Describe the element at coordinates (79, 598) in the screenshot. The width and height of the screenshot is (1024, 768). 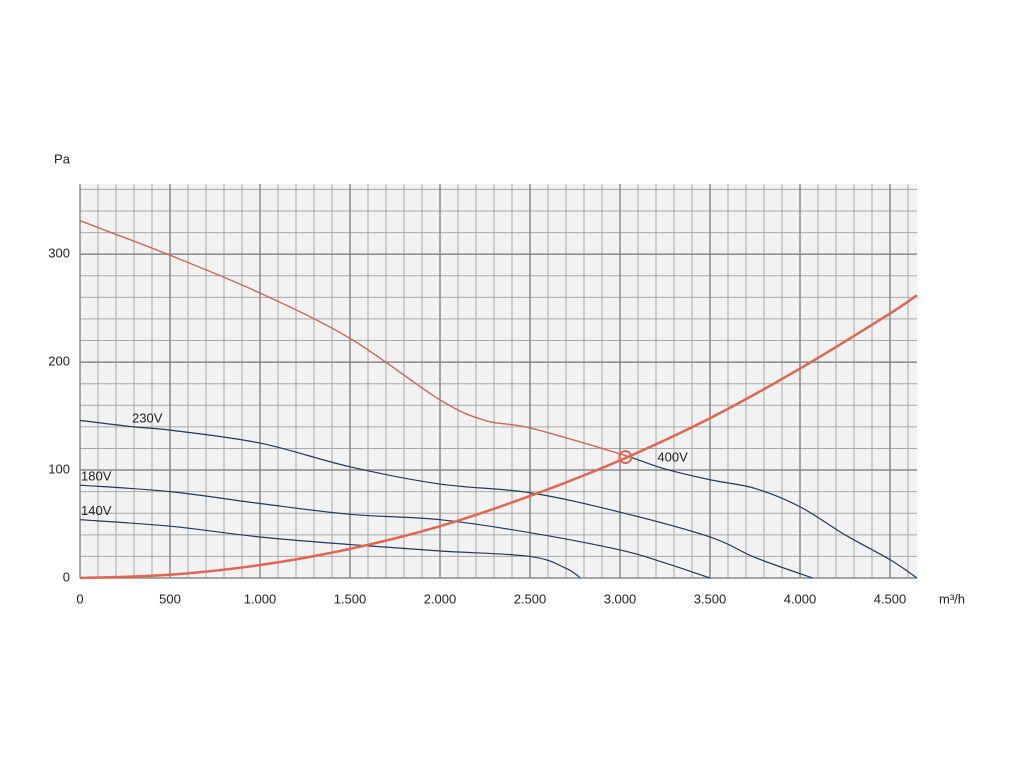
I see `x-tick-label: 0` at that location.